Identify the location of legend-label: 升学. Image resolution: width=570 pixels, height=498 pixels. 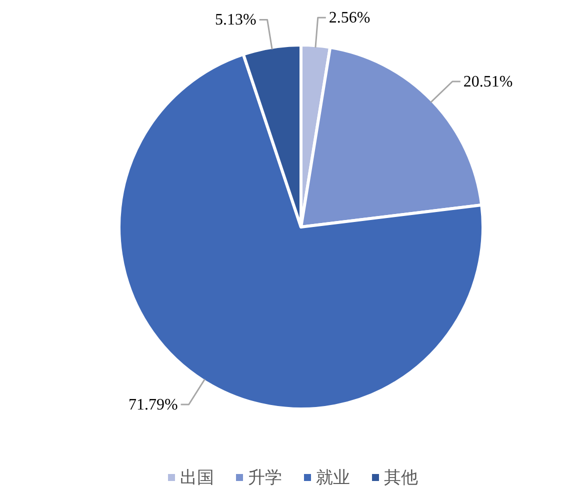
(265, 478).